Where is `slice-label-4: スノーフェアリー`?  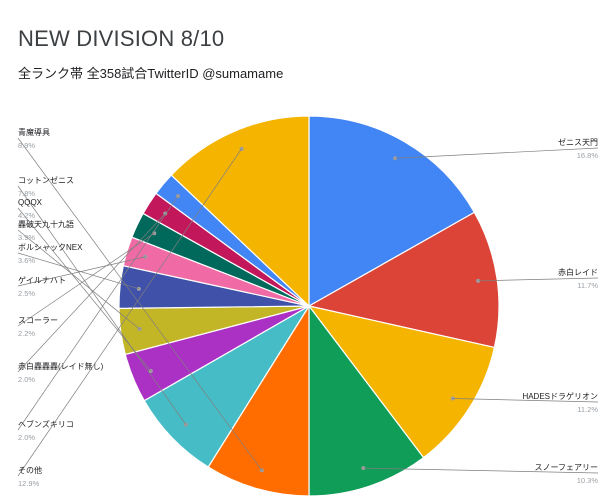
slice-label-4: スノーフェアリー is located at coordinates (566, 467).